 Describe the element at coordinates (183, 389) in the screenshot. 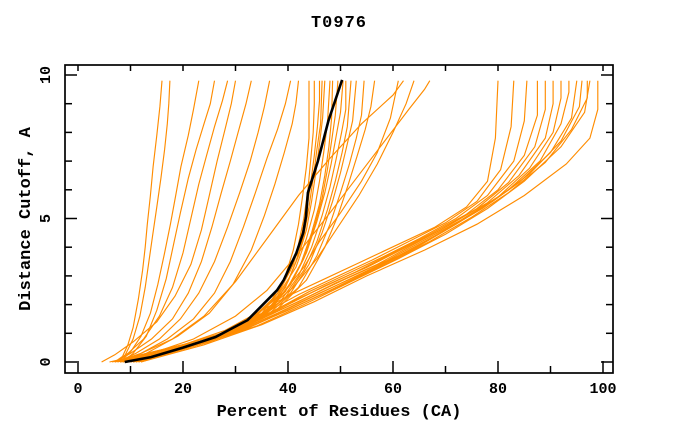

I see `x-tick-label: 20` at that location.